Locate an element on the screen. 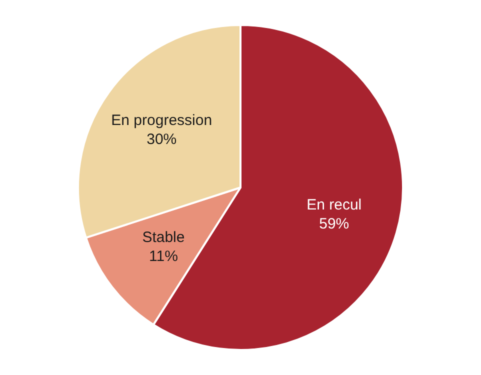  slice-label: Stable is located at coordinates (163, 237).